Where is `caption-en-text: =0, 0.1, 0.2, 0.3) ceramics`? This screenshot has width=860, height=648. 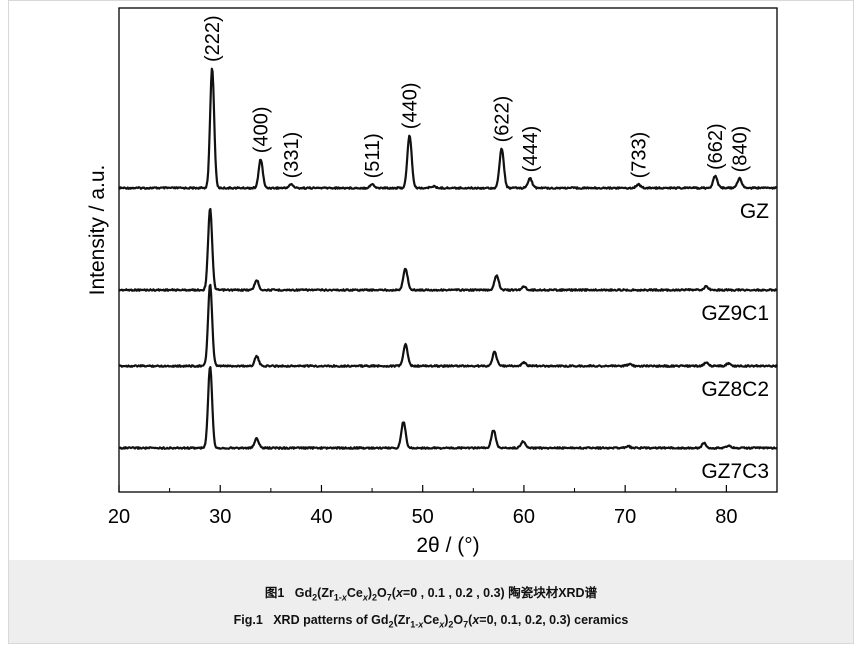 caption-en-text: =0, 0.1, 0.2, 0.3) ceramics is located at coordinates (554, 620).